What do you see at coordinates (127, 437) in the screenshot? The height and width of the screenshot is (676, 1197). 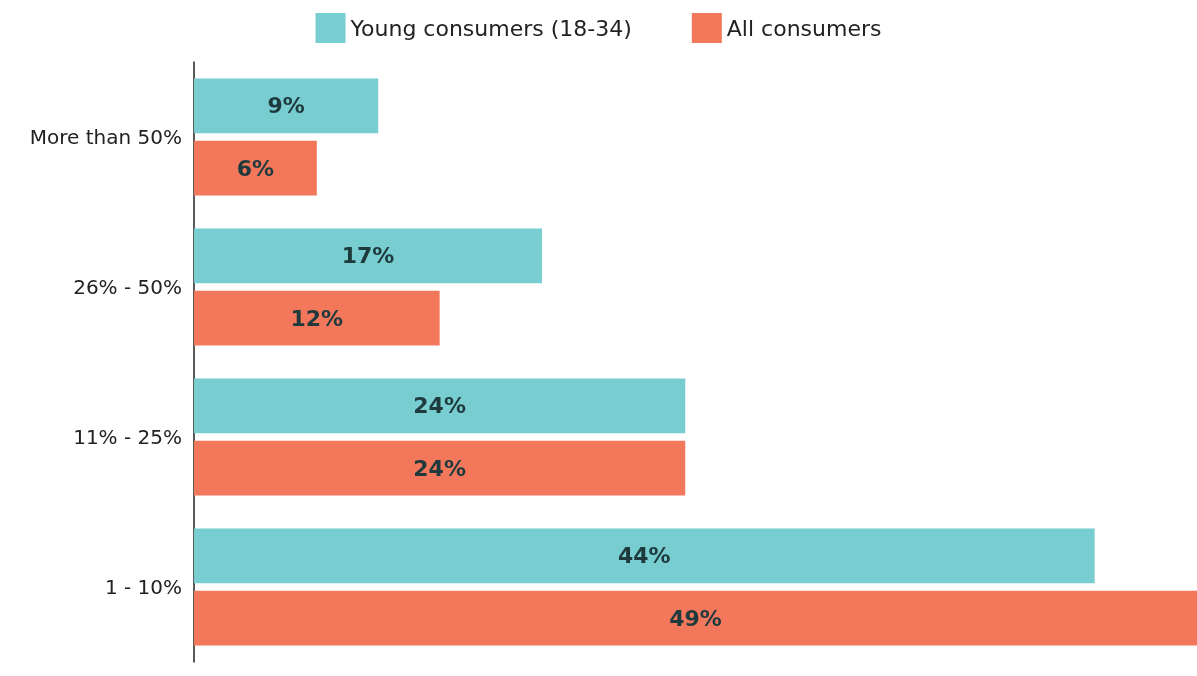 I see `y-tick-label: 11% - 25%` at bounding box center [127, 437].